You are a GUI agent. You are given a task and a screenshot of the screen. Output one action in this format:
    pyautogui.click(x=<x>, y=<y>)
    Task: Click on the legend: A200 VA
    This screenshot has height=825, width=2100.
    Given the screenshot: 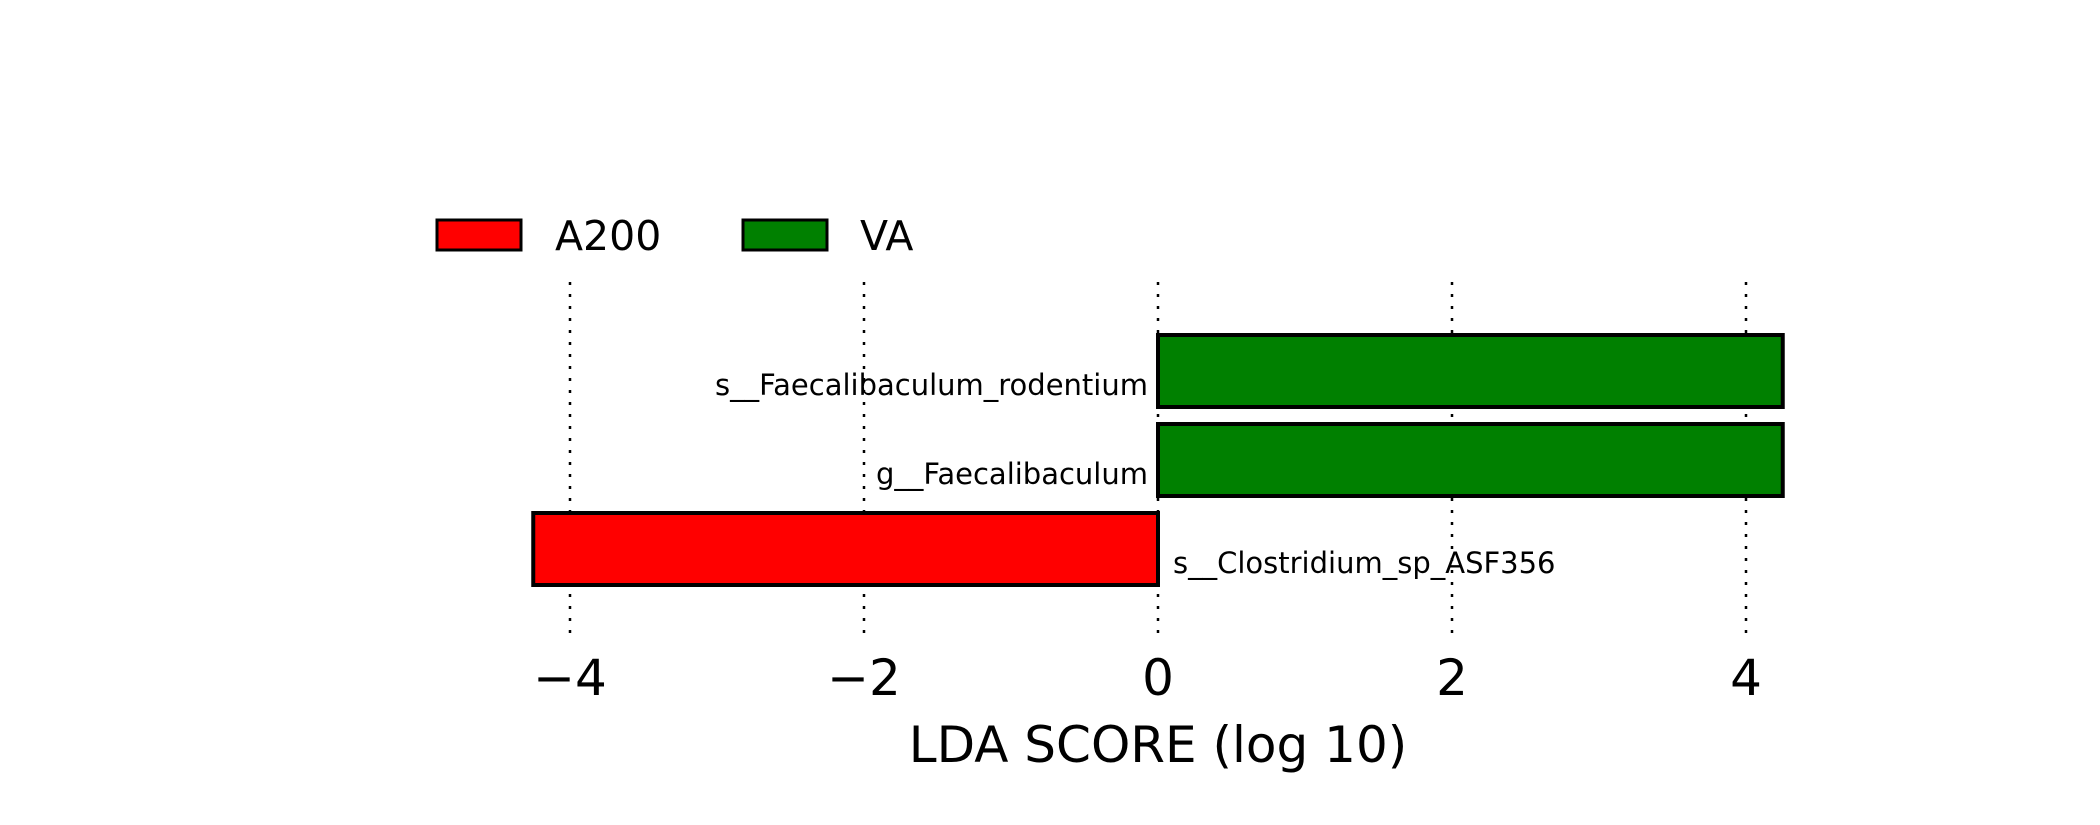 What is the action you would take?
    pyautogui.click(x=674, y=236)
    